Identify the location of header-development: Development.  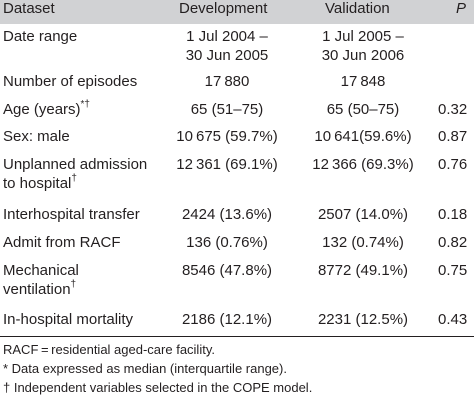
(223, 8).